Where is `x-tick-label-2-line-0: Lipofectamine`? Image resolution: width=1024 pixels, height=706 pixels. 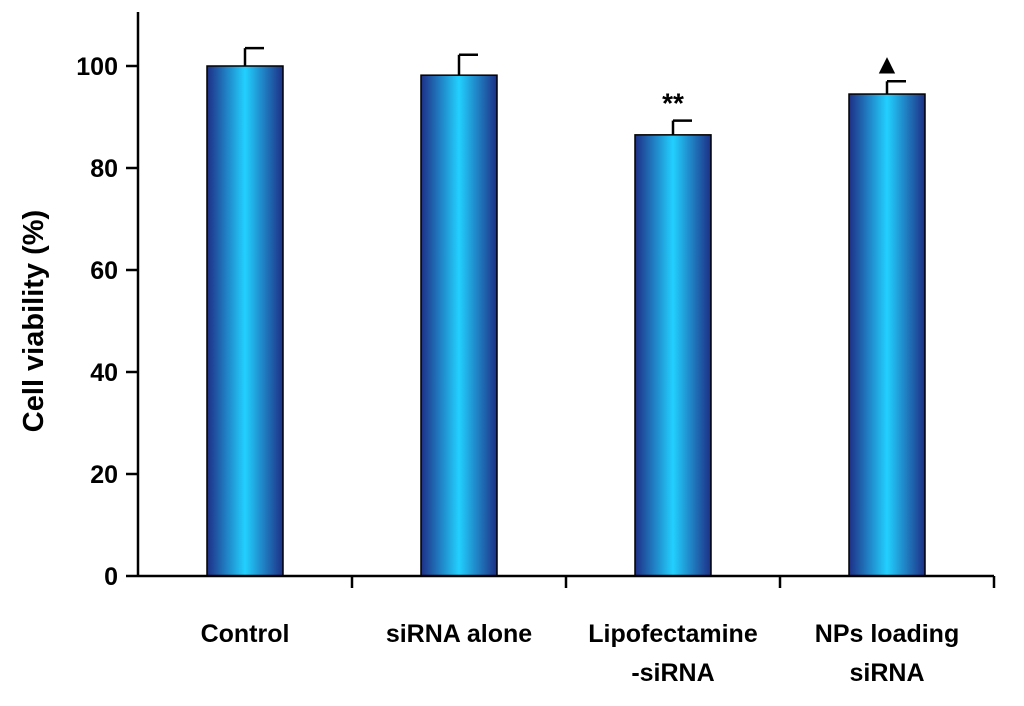 x-tick-label-2-line-0: Lipofectamine is located at coordinates (673, 634).